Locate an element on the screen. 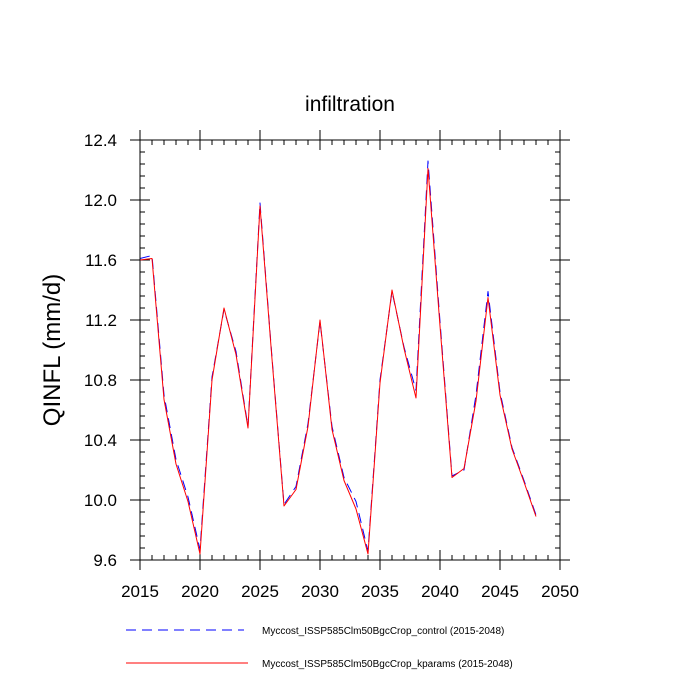  x-tick-label: 2035 is located at coordinates (380, 591).